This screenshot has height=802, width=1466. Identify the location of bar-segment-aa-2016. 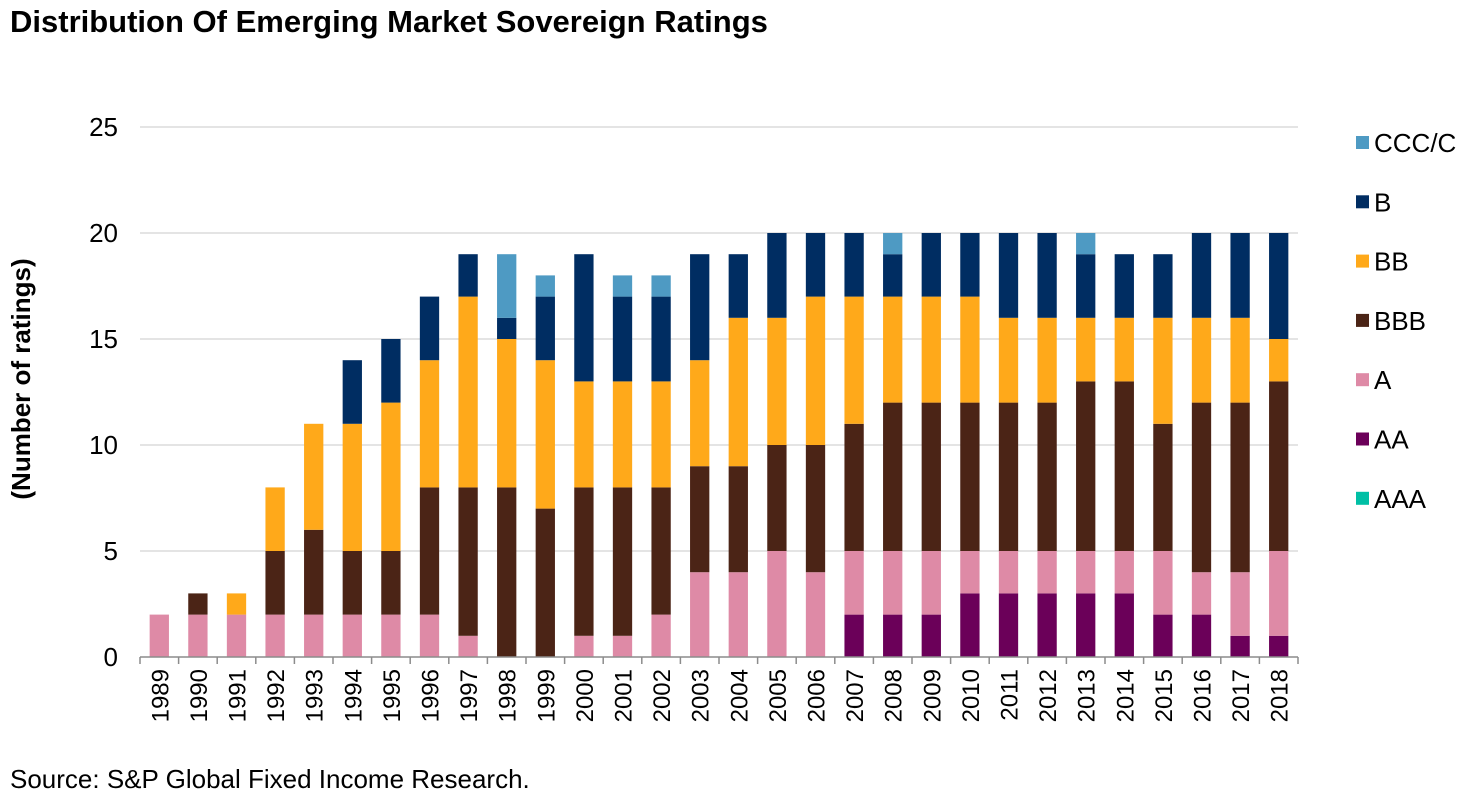
(1201, 635).